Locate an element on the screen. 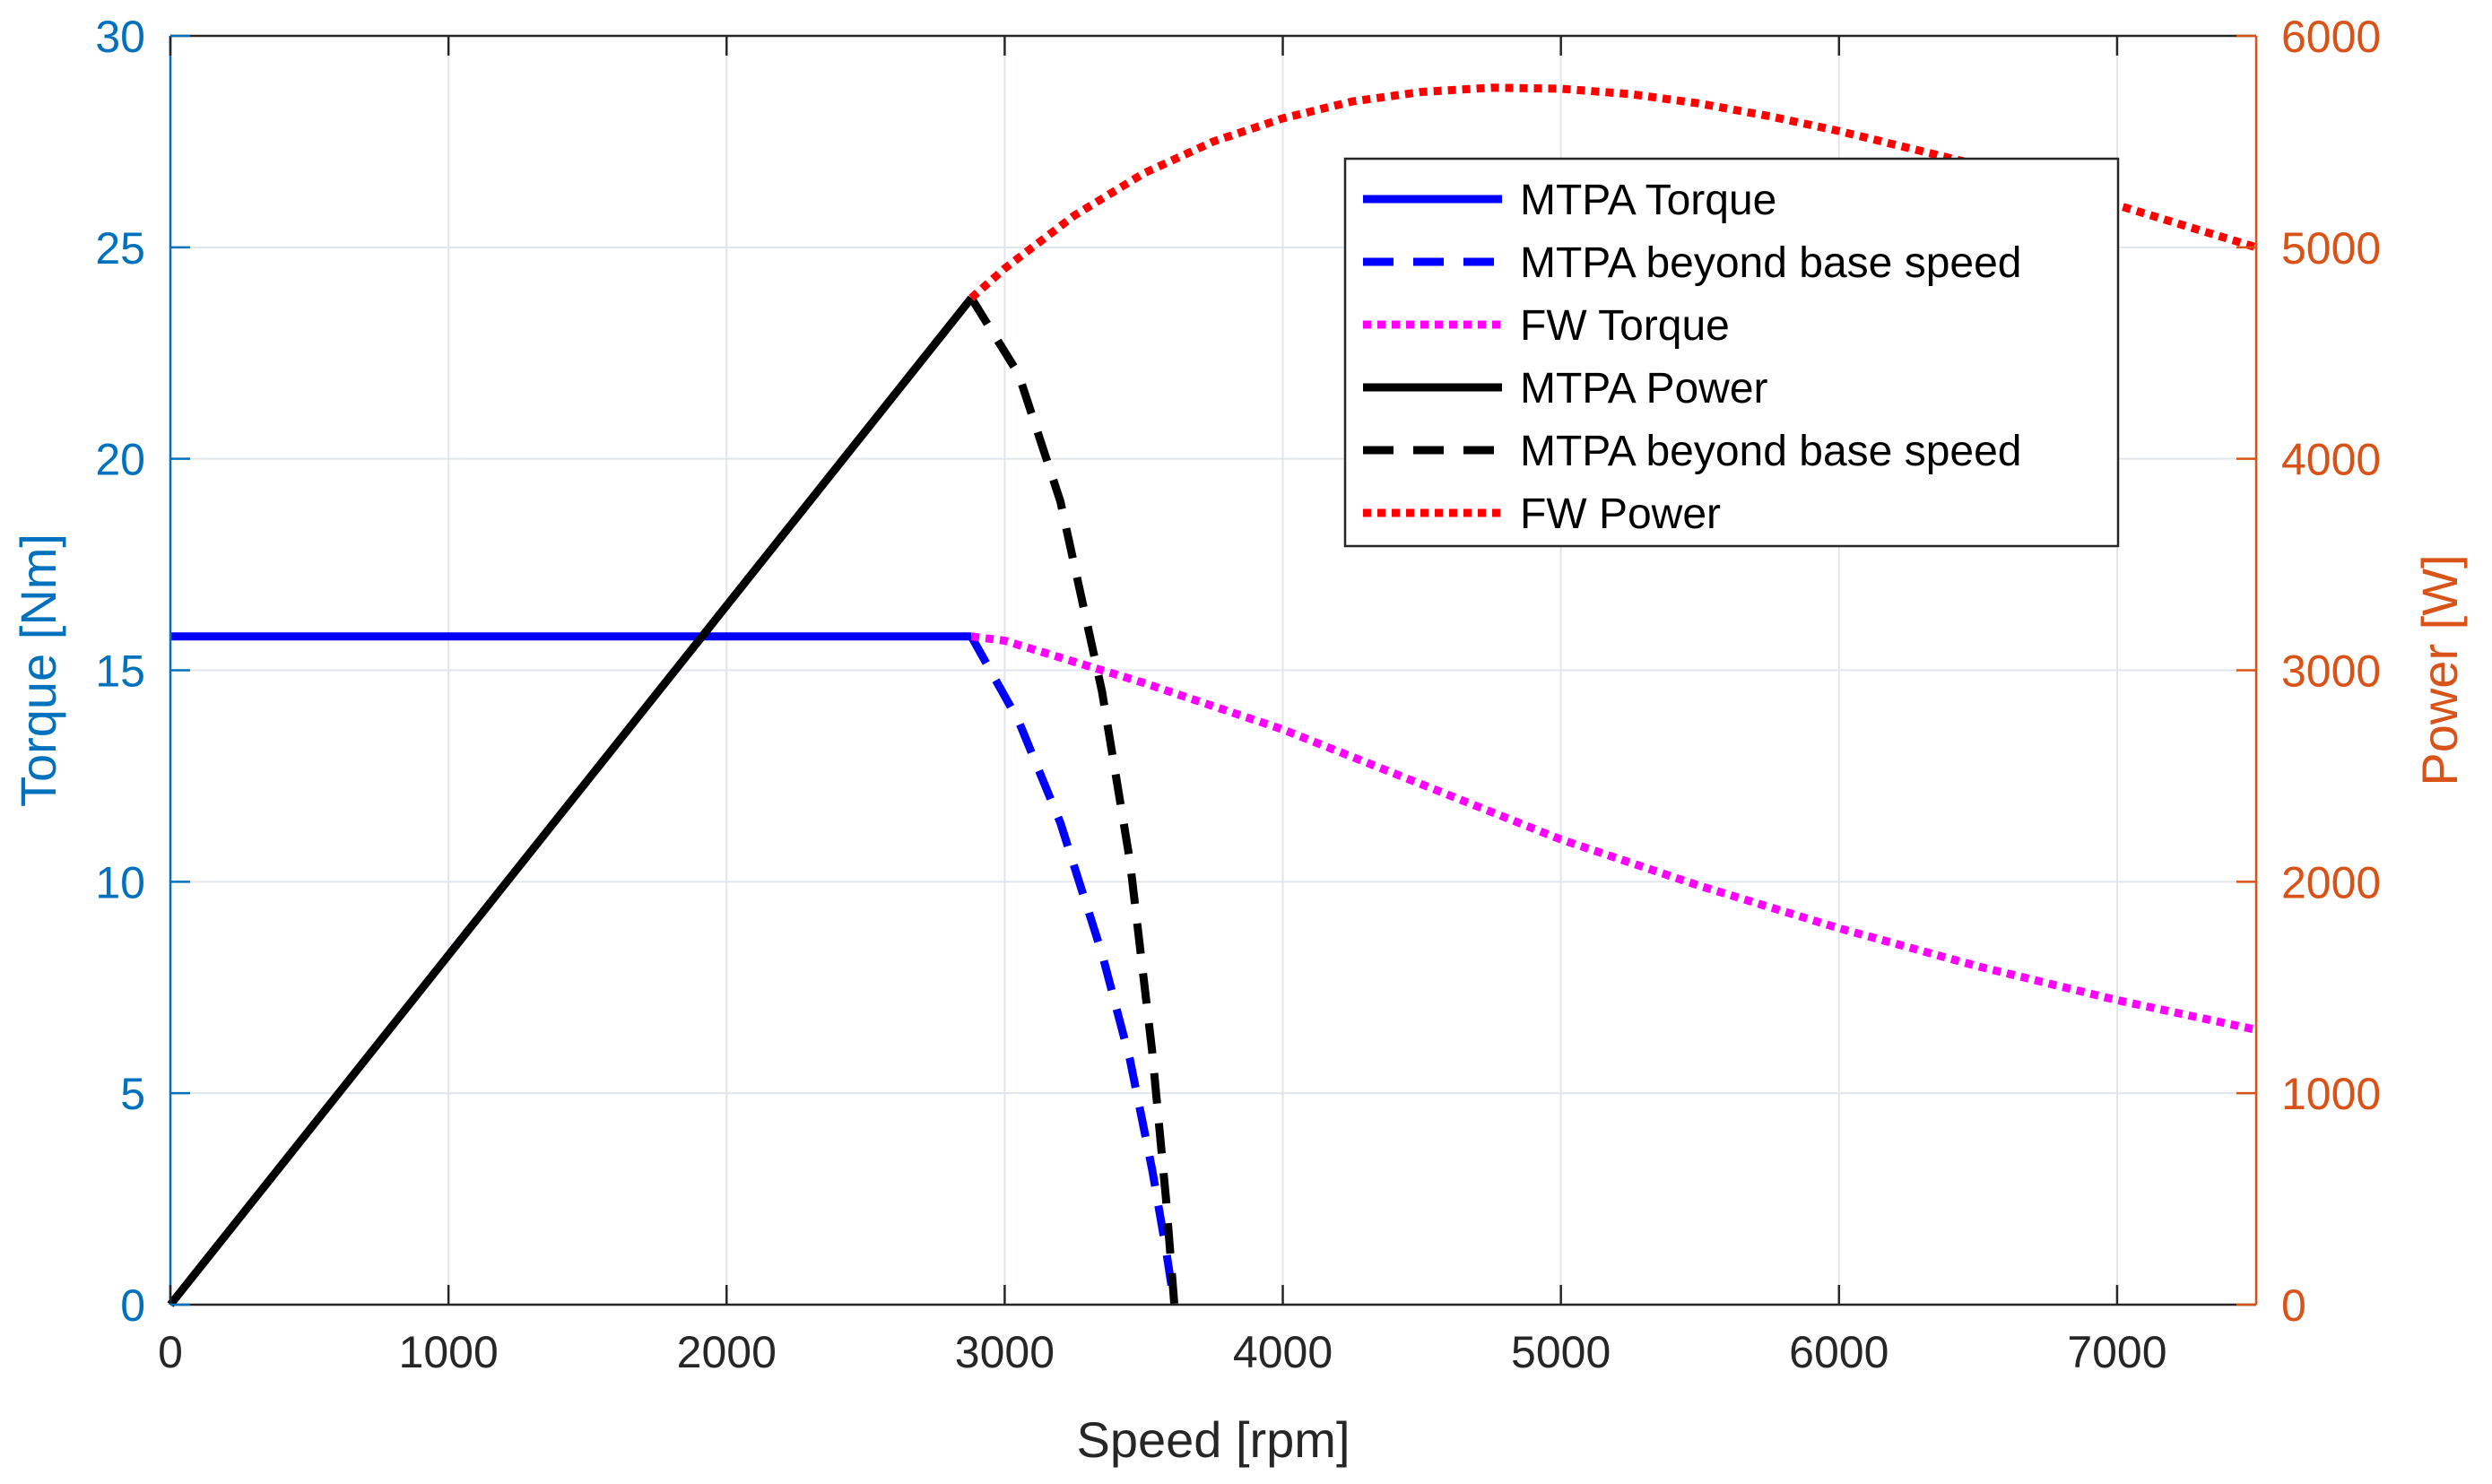 The image size is (2492, 1484). right-y-tick-label: 6000 is located at coordinates (2331, 37).